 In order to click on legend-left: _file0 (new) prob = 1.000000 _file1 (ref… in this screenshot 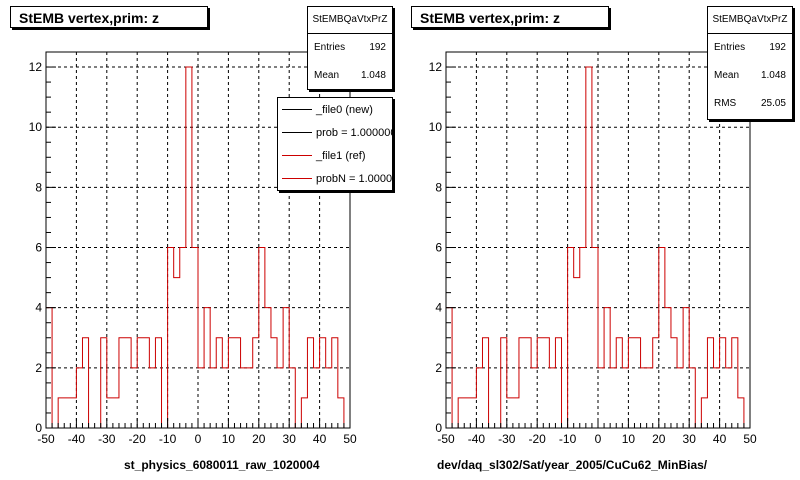, I will do `click(335, 144)`.